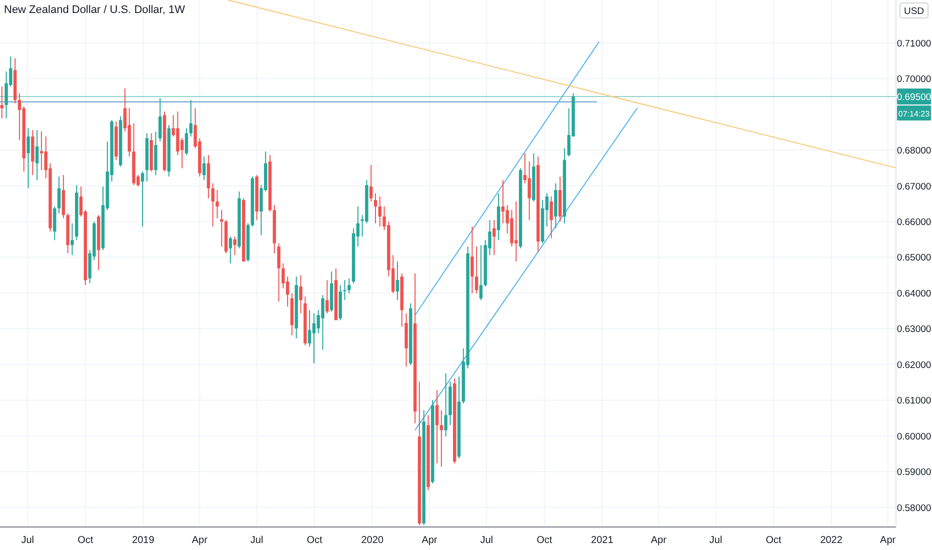 This screenshot has height=550, width=932. Describe the element at coordinates (914, 97) in the screenshot. I see `ref-line-label: 0.69500` at that location.